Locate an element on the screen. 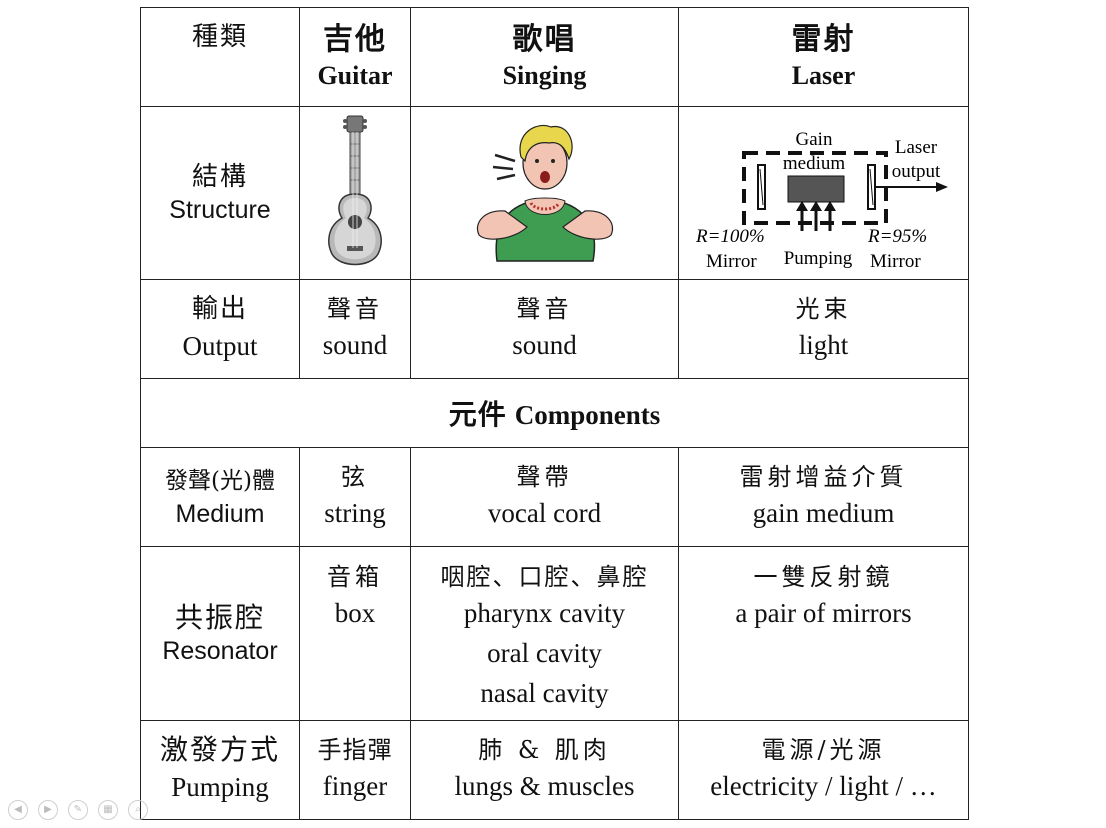  structure-label-cell: 結構 Structure is located at coordinates (220, 193).